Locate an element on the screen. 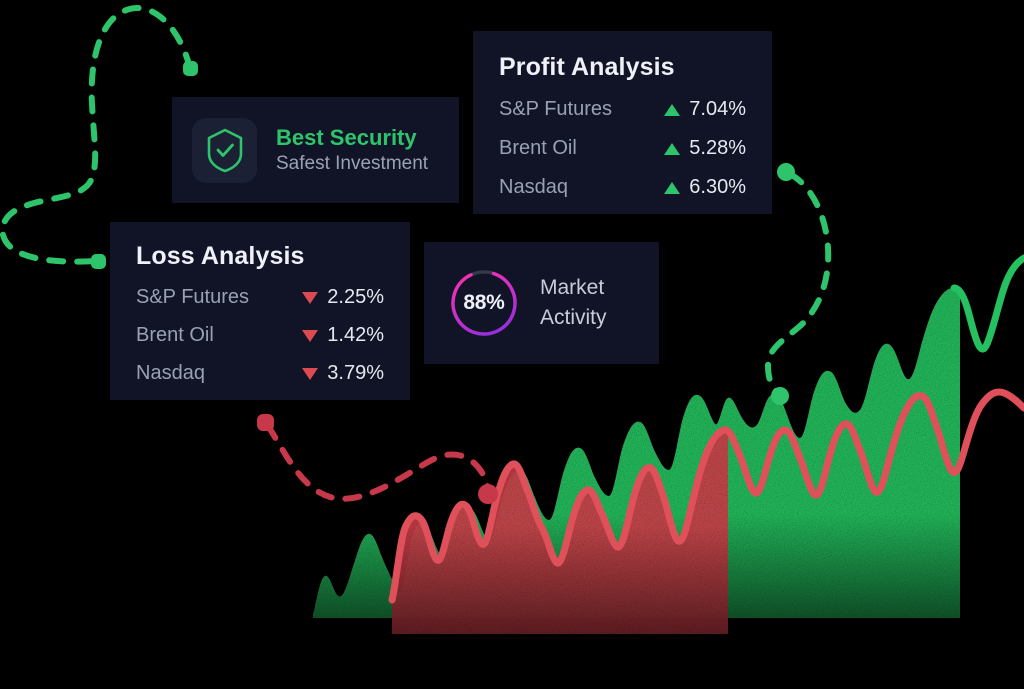  green-path-dot-bottom is located at coordinates (98, 261).